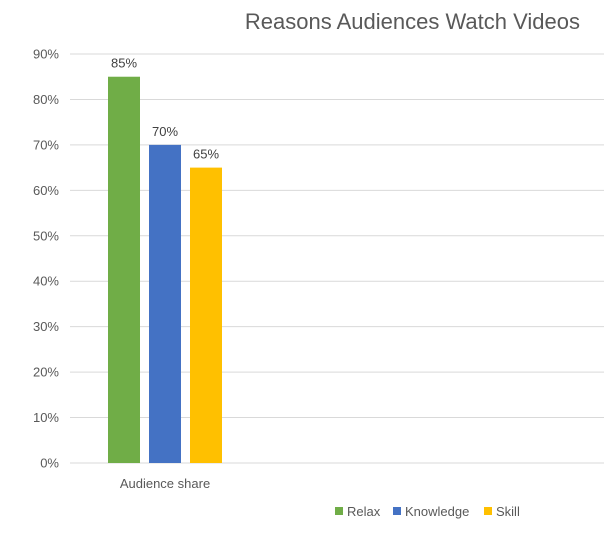 The image size is (608, 533). What do you see at coordinates (165, 109) in the screenshot?
I see `data-labels: 85% 70% 65%` at bounding box center [165, 109].